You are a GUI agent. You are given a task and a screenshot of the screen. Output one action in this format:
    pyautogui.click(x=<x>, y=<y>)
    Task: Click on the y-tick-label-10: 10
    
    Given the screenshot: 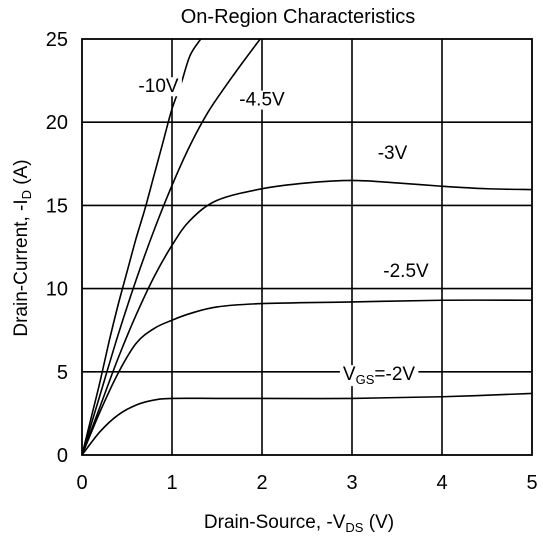 What is the action you would take?
    pyautogui.click(x=57, y=290)
    